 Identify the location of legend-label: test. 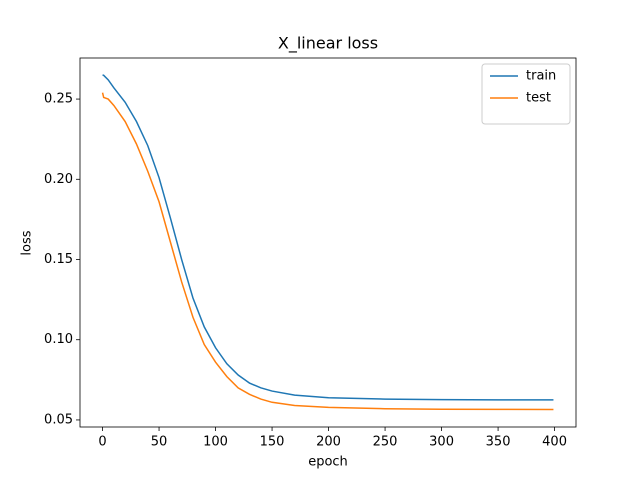
(538, 98).